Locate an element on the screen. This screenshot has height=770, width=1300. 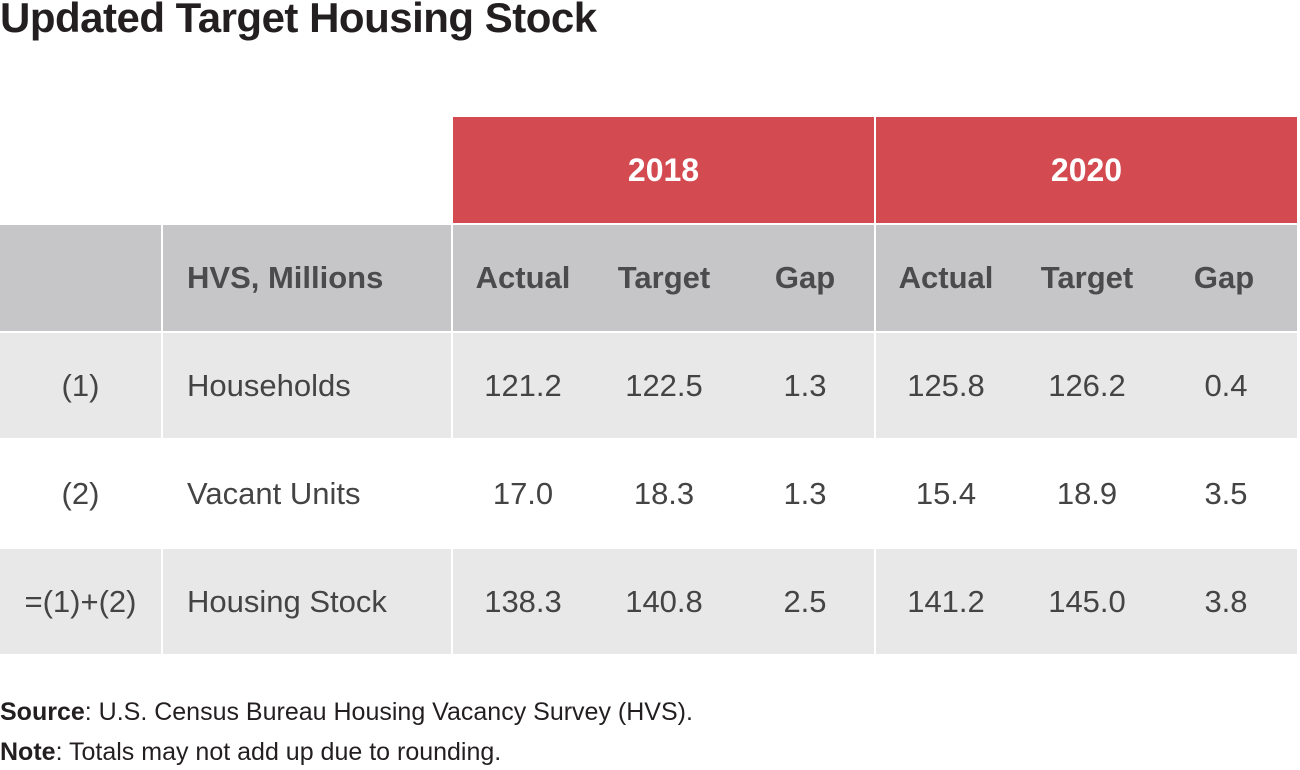
row-3-group-2020: 141.2 145.0 3.8 is located at coordinates (1086, 601).